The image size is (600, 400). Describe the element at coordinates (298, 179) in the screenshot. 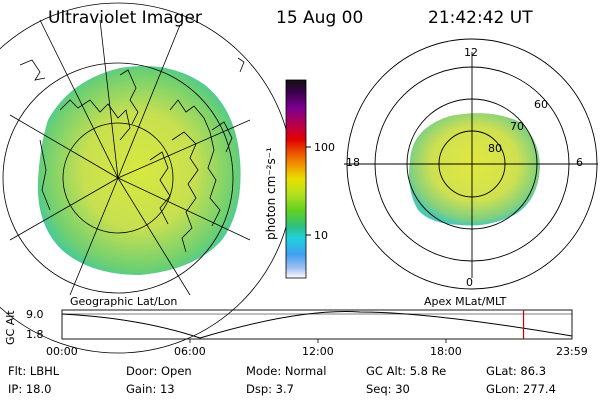

I see `colorbar` at that location.